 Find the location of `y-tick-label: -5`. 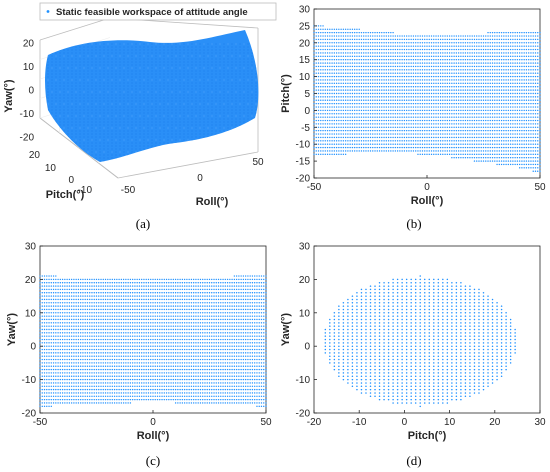

y-tick-label: -5 is located at coordinates (305, 128).